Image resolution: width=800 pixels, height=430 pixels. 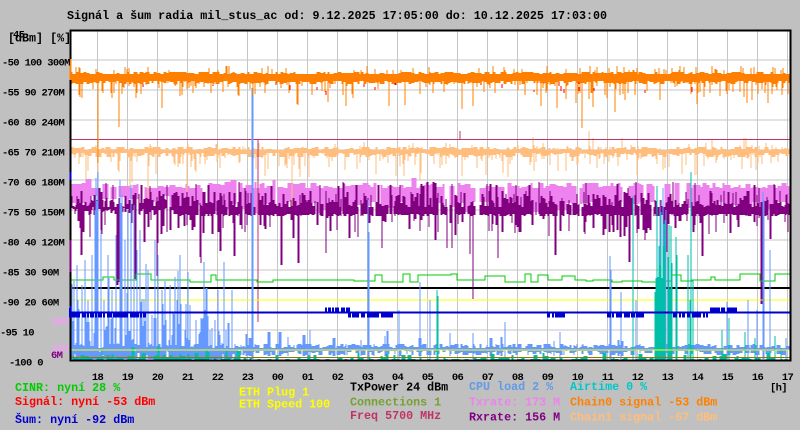 I want to click on svg-text: TxPower 24 dBm, so click(x=399, y=388).